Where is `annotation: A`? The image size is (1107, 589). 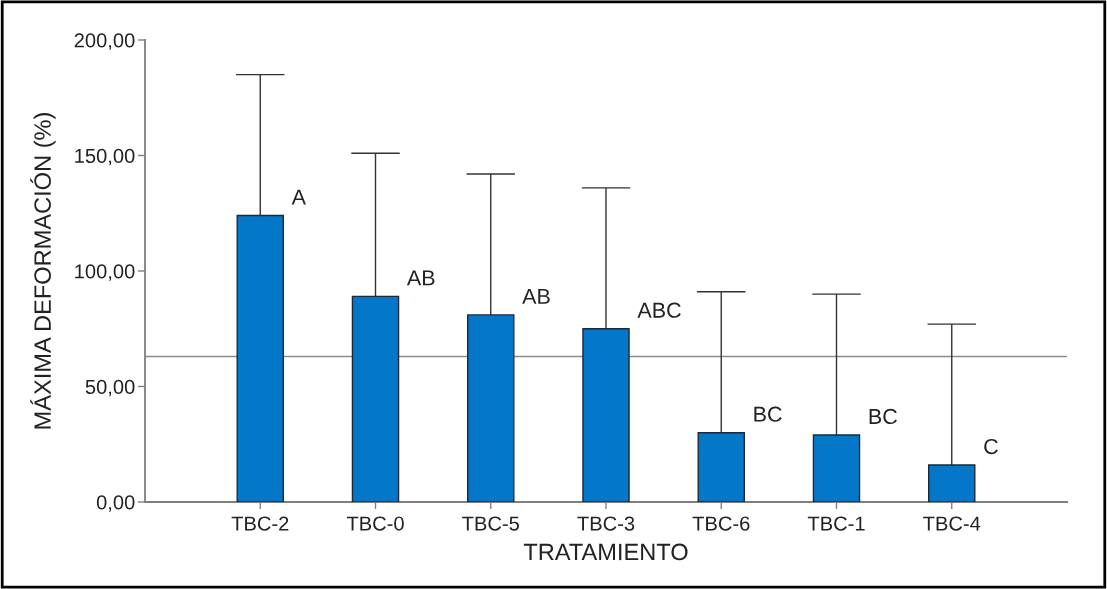
annotation: A is located at coordinates (298, 197).